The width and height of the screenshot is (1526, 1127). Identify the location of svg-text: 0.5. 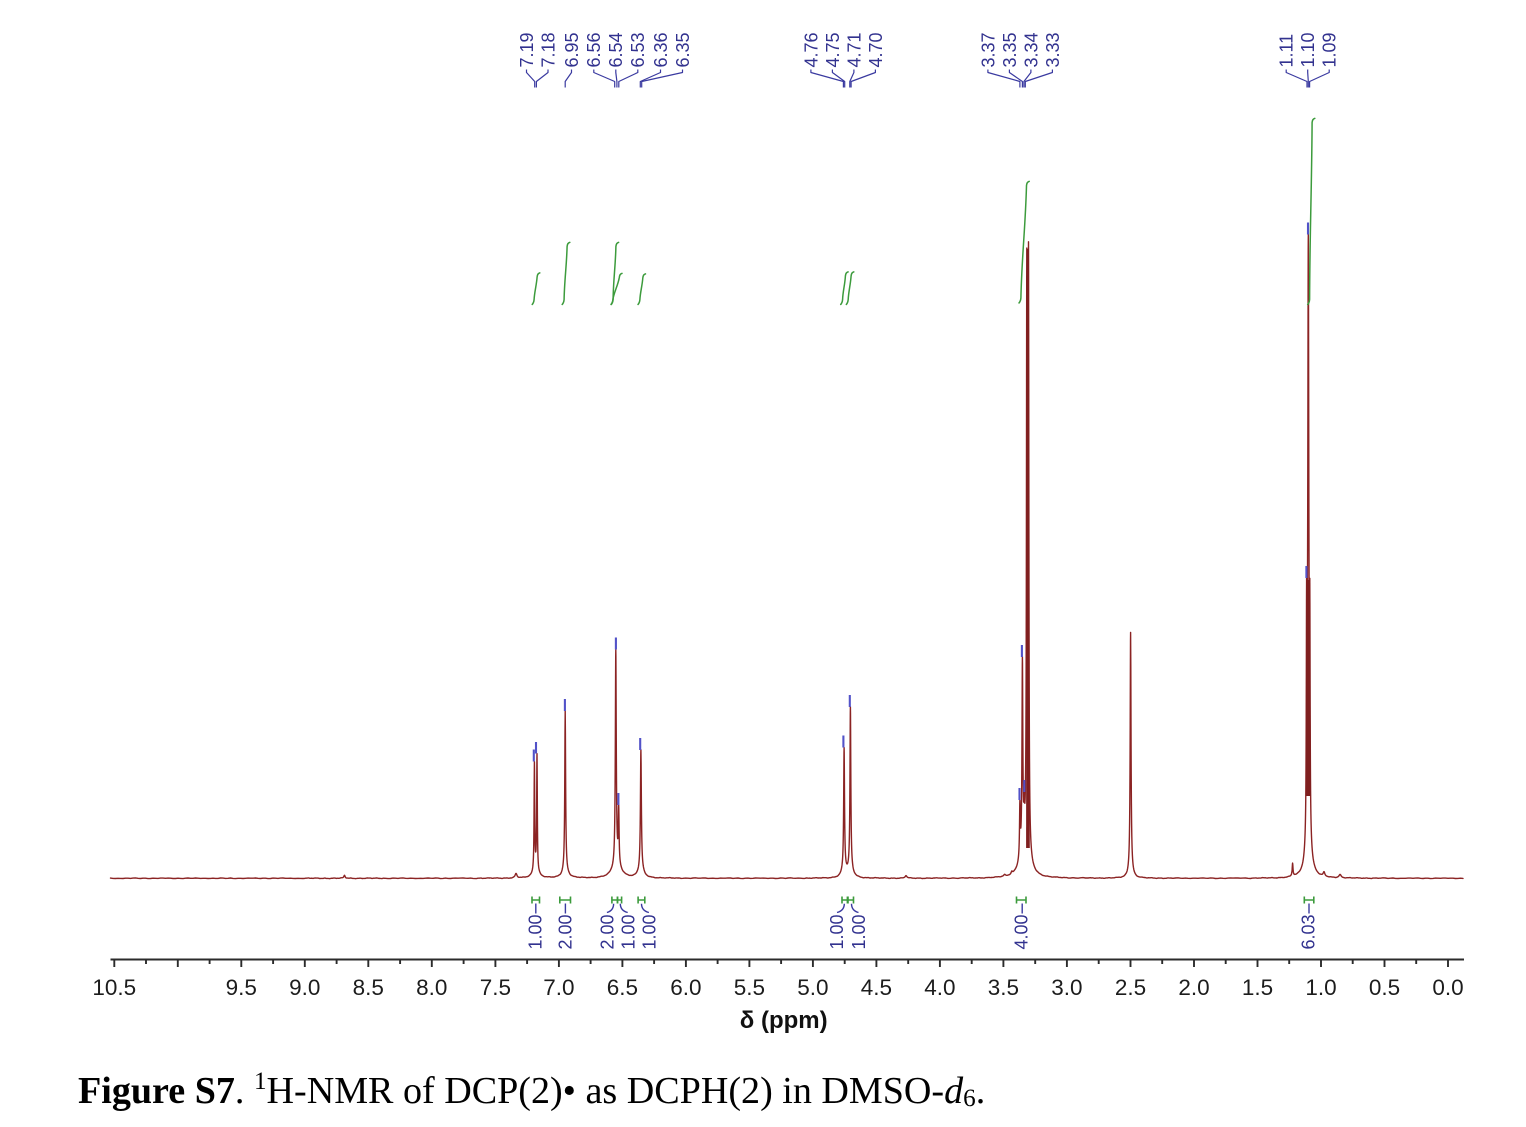
(1384, 987).